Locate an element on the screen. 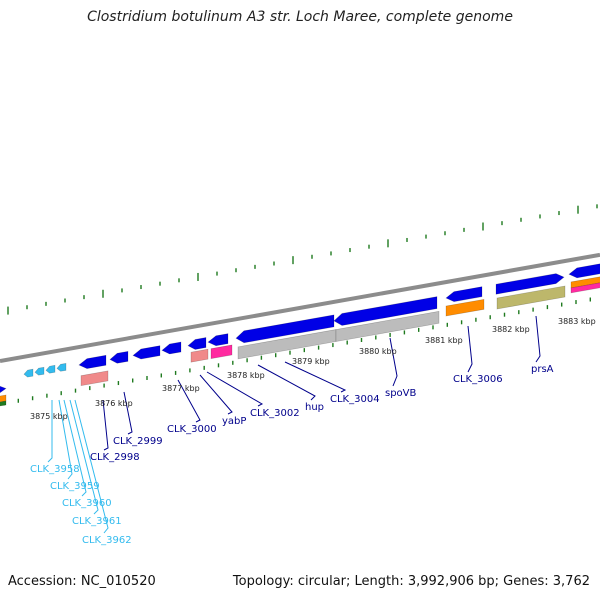 The height and width of the screenshot is (600, 600). gene-label: CLK_2999 is located at coordinates (138, 441).